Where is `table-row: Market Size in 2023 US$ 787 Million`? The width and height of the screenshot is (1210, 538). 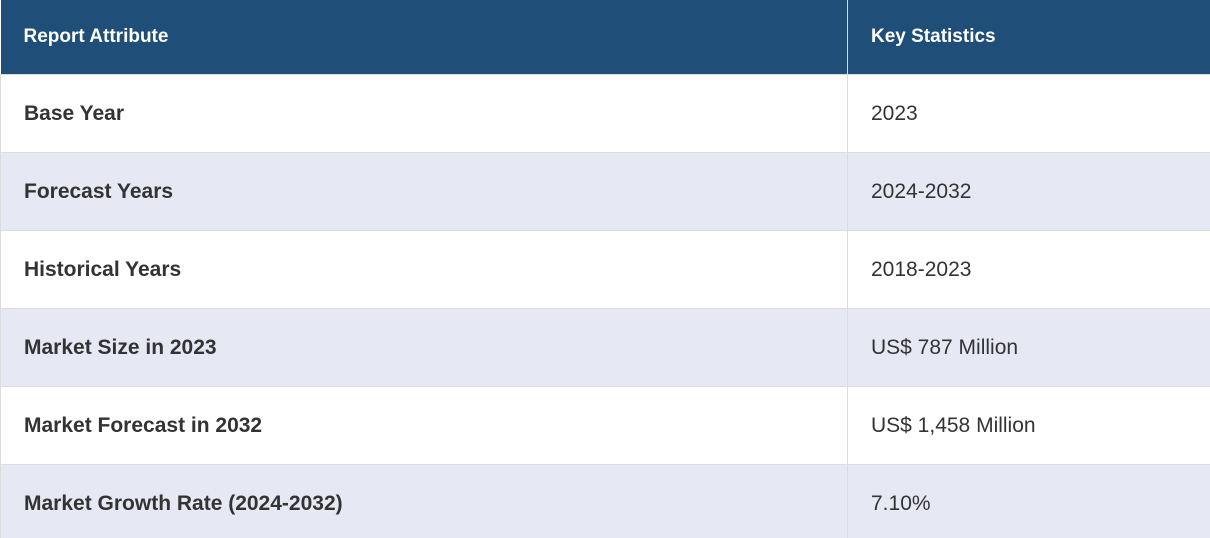
table-row: Market Size in 2023 US$ 787 Million is located at coordinates (605, 347).